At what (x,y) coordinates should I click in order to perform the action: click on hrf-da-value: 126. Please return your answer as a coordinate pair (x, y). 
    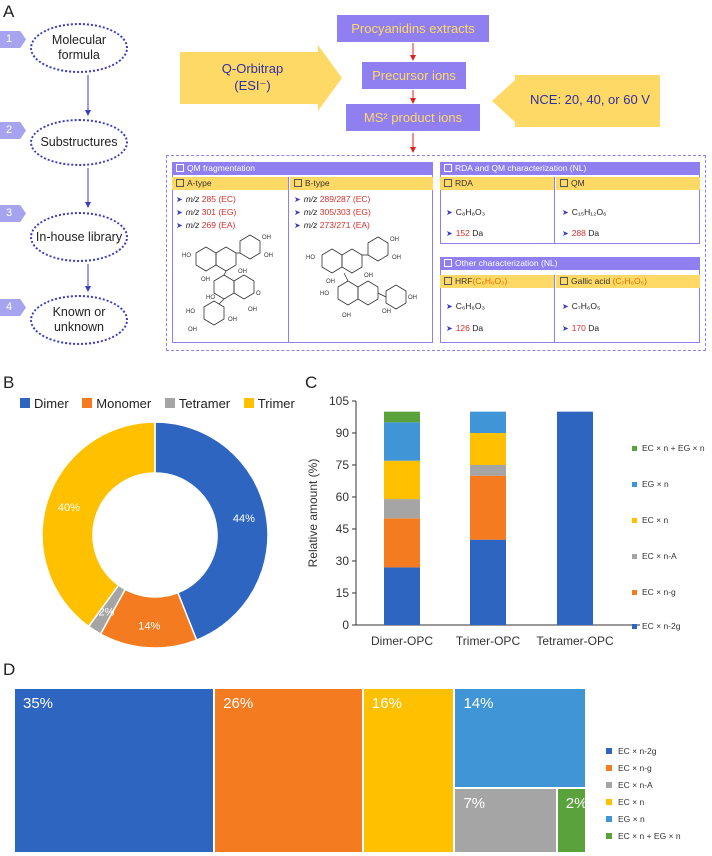
    Looking at the image, I should click on (462, 328).